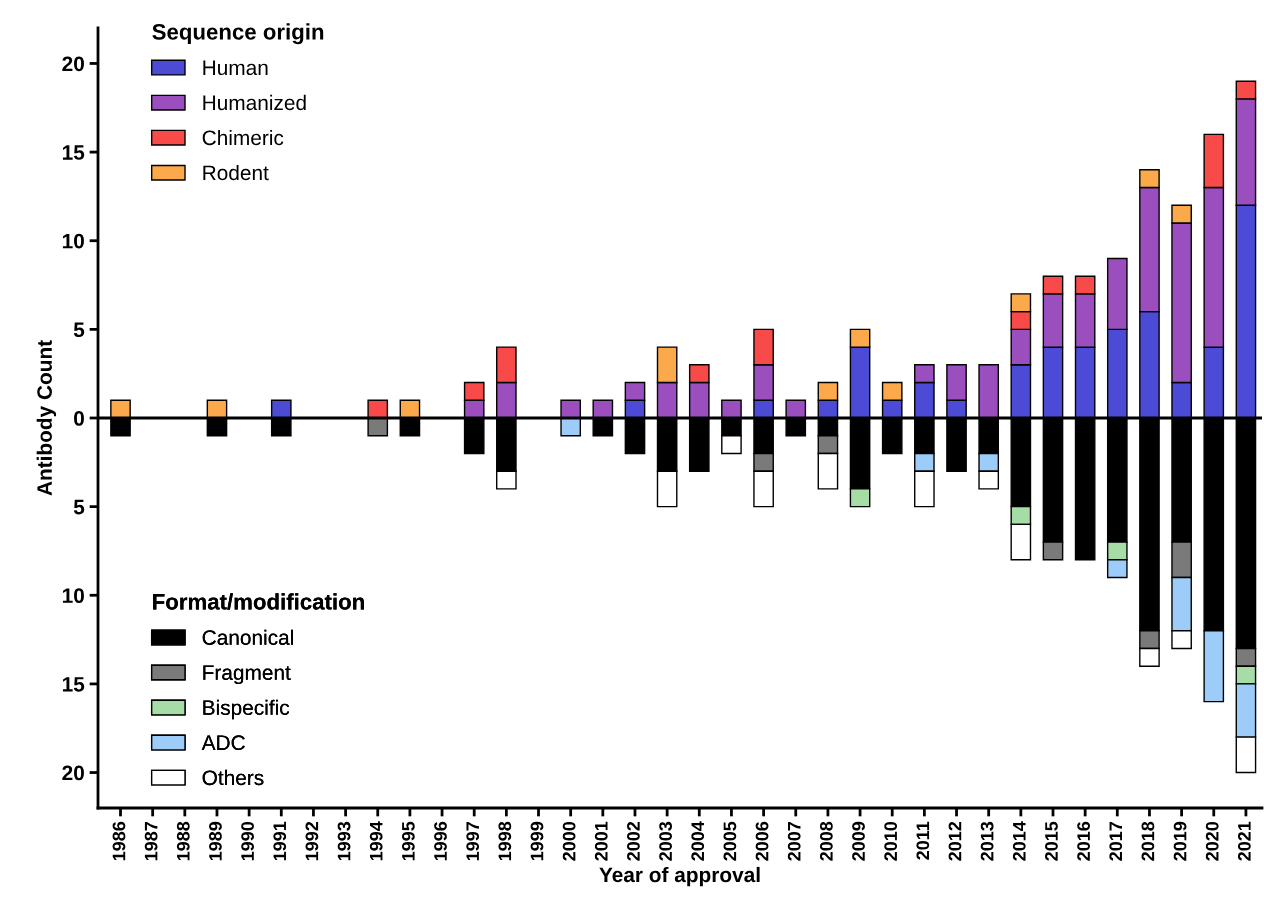 The width and height of the screenshot is (1264, 921). What do you see at coordinates (569, 841) in the screenshot?
I see `x-tick-label: 2000` at bounding box center [569, 841].